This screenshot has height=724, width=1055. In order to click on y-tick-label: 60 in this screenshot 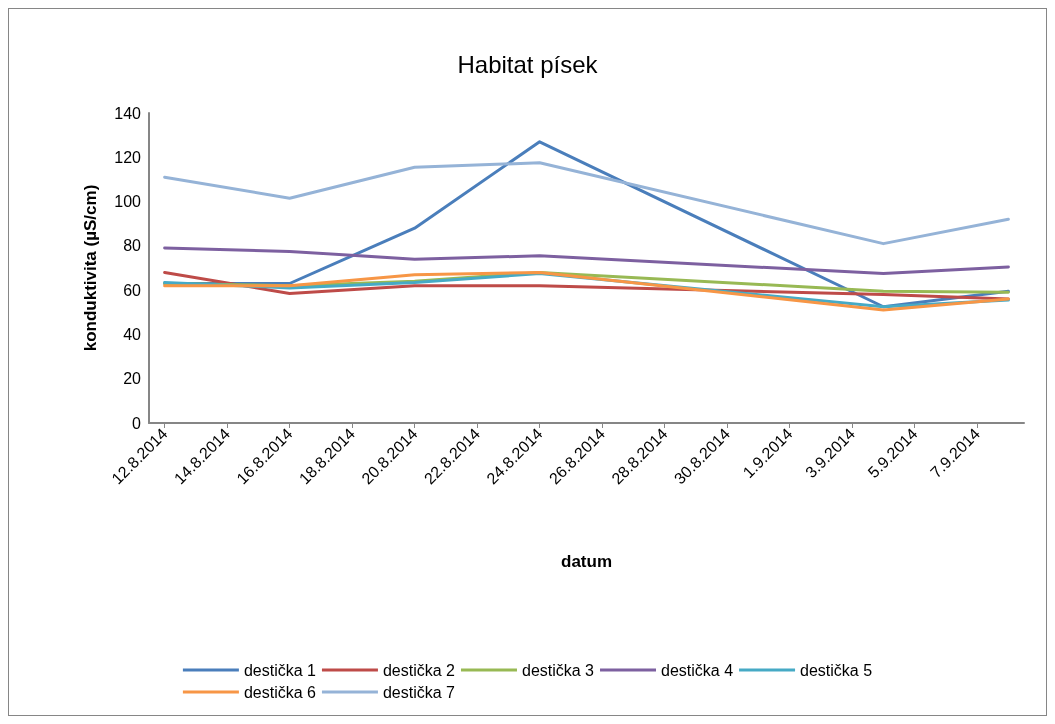, I will do `click(132, 290)`.